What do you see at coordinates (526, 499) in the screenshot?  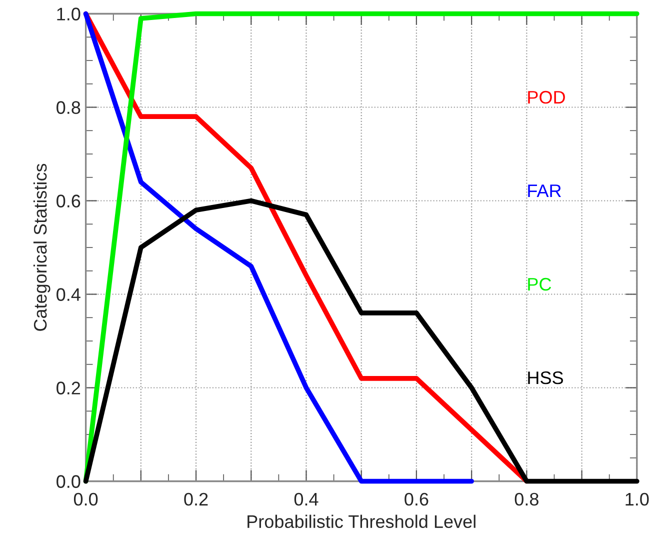 I see `x-tick-label: 0.8` at bounding box center [526, 499].